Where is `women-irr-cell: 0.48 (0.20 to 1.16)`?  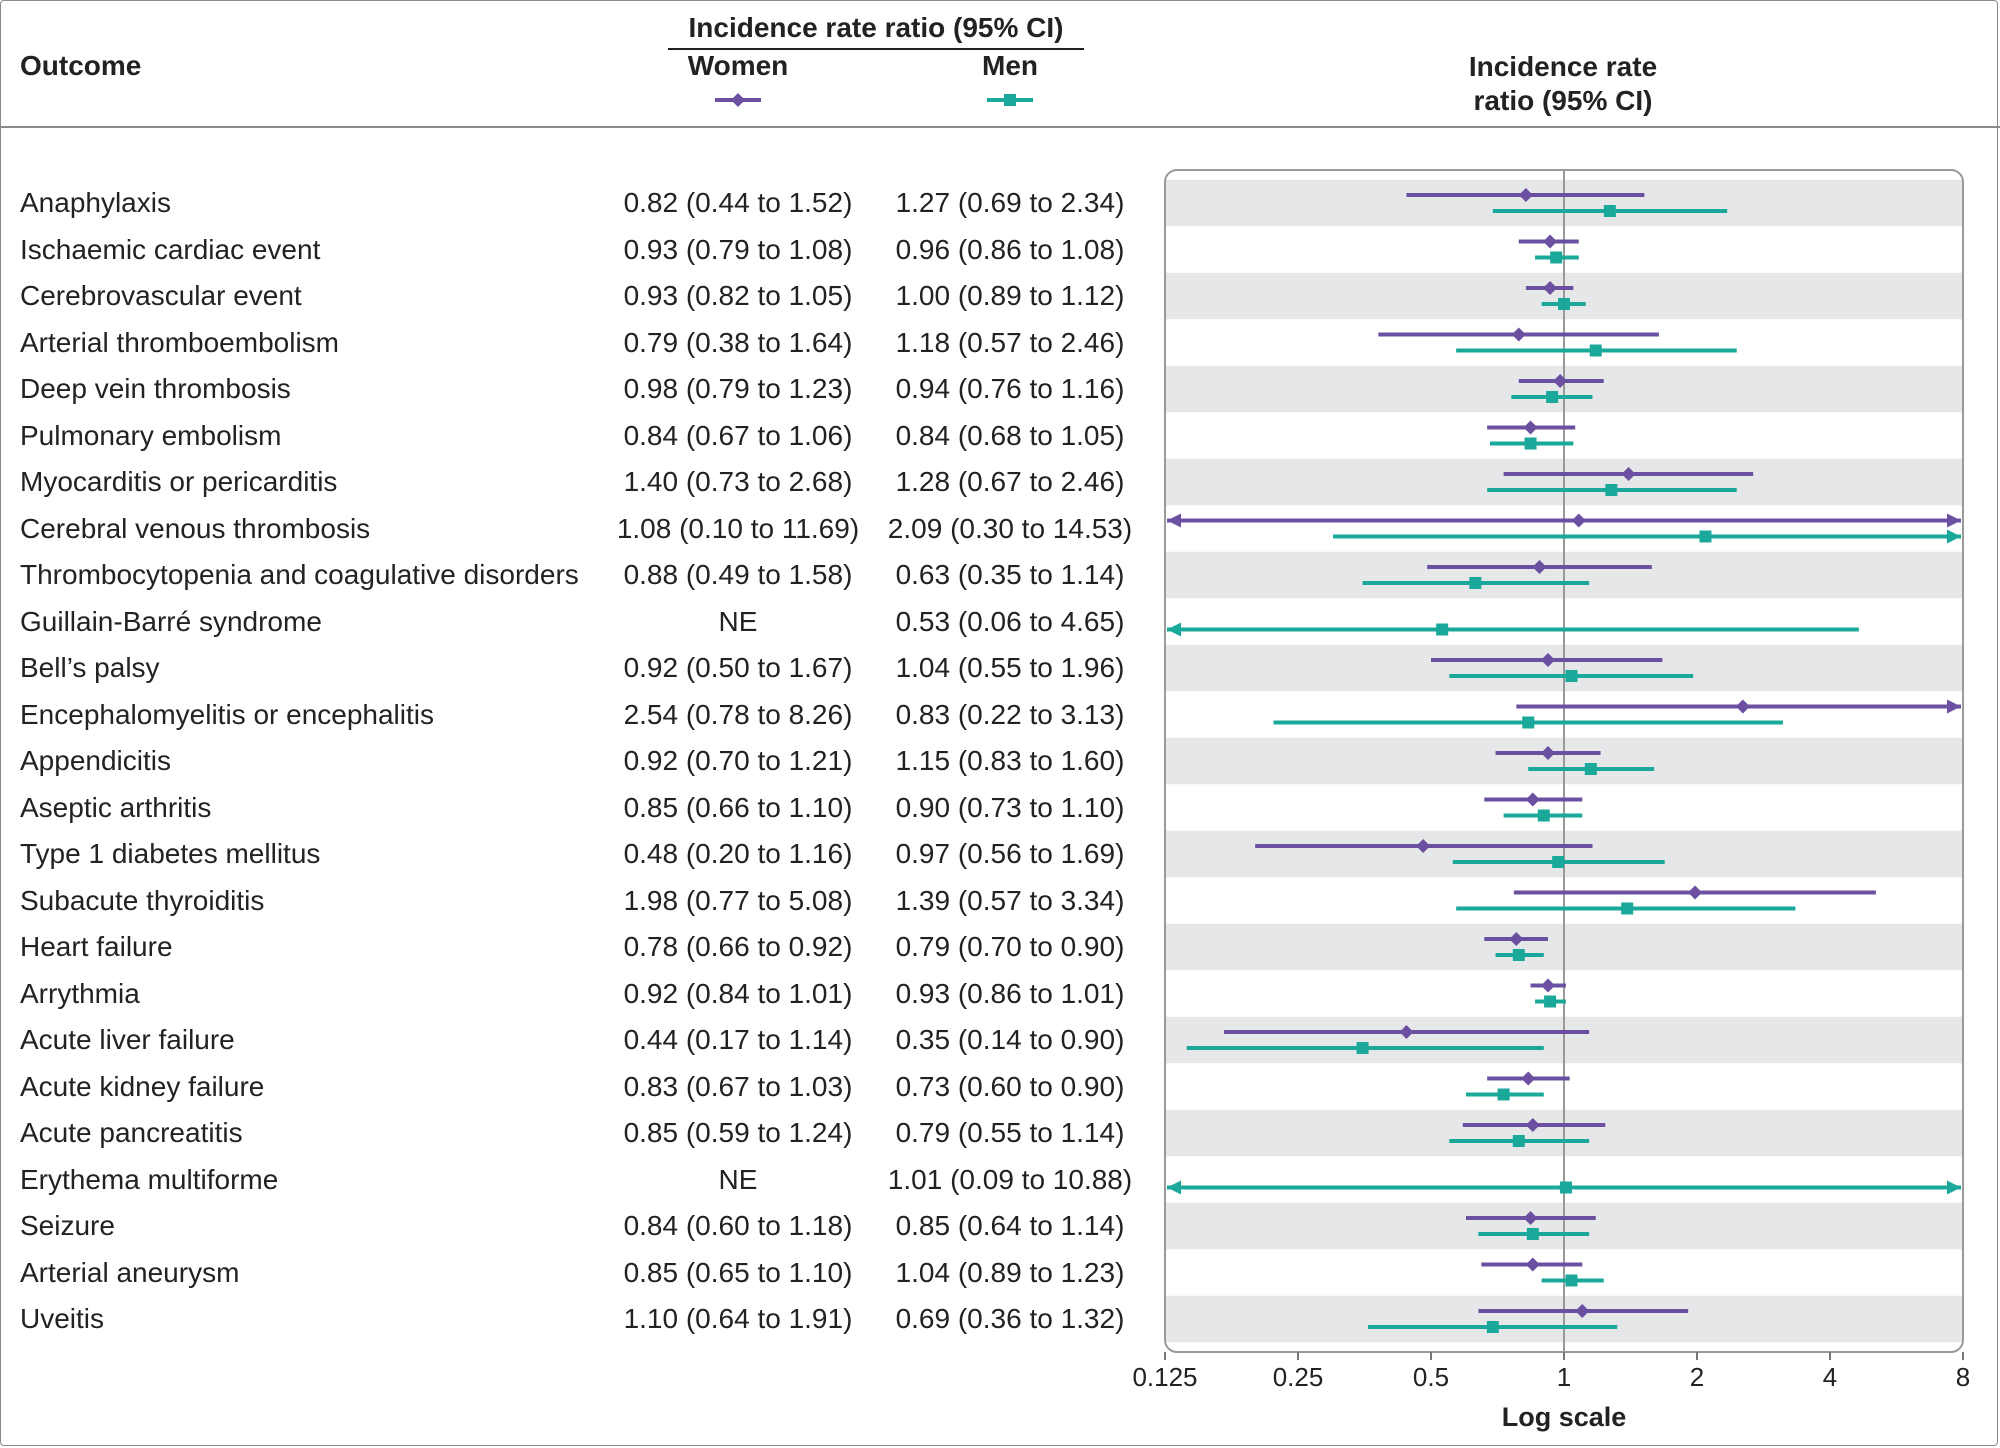 women-irr-cell: 0.48 (0.20 to 1.16) is located at coordinates (738, 853).